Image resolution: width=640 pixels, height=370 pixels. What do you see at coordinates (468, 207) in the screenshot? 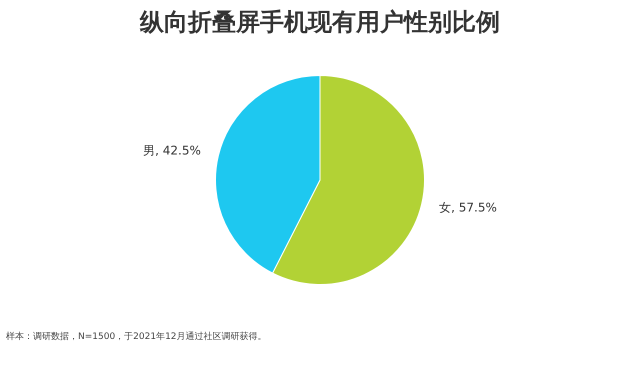
I see `slice-label: 女, 57.5%` at bounding box center [468, 207].